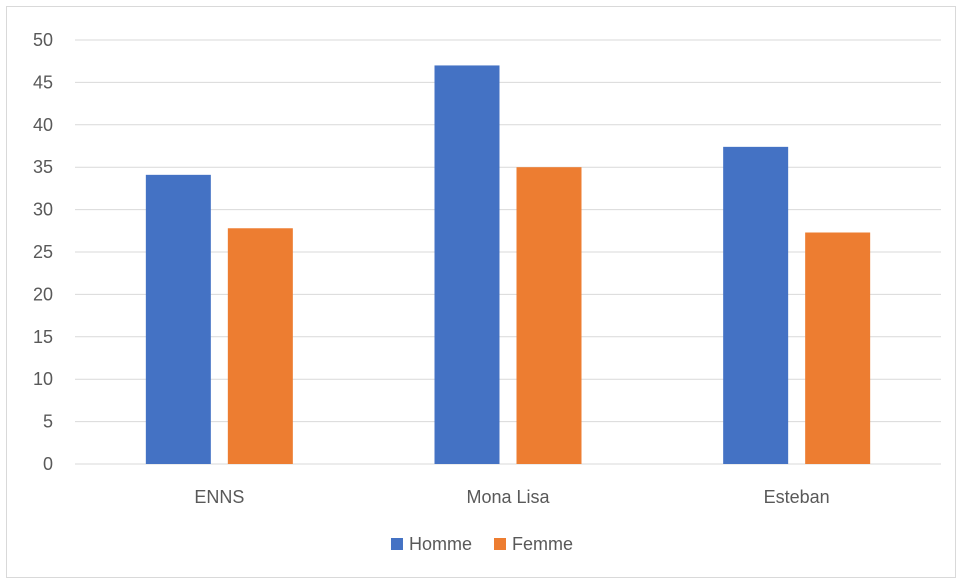 Image resolution: width=958 pixels, height=581 pixels. Describe the element at coordinates (43, 82) in the screenshot. I see `y-tick-label: 45` at that location.